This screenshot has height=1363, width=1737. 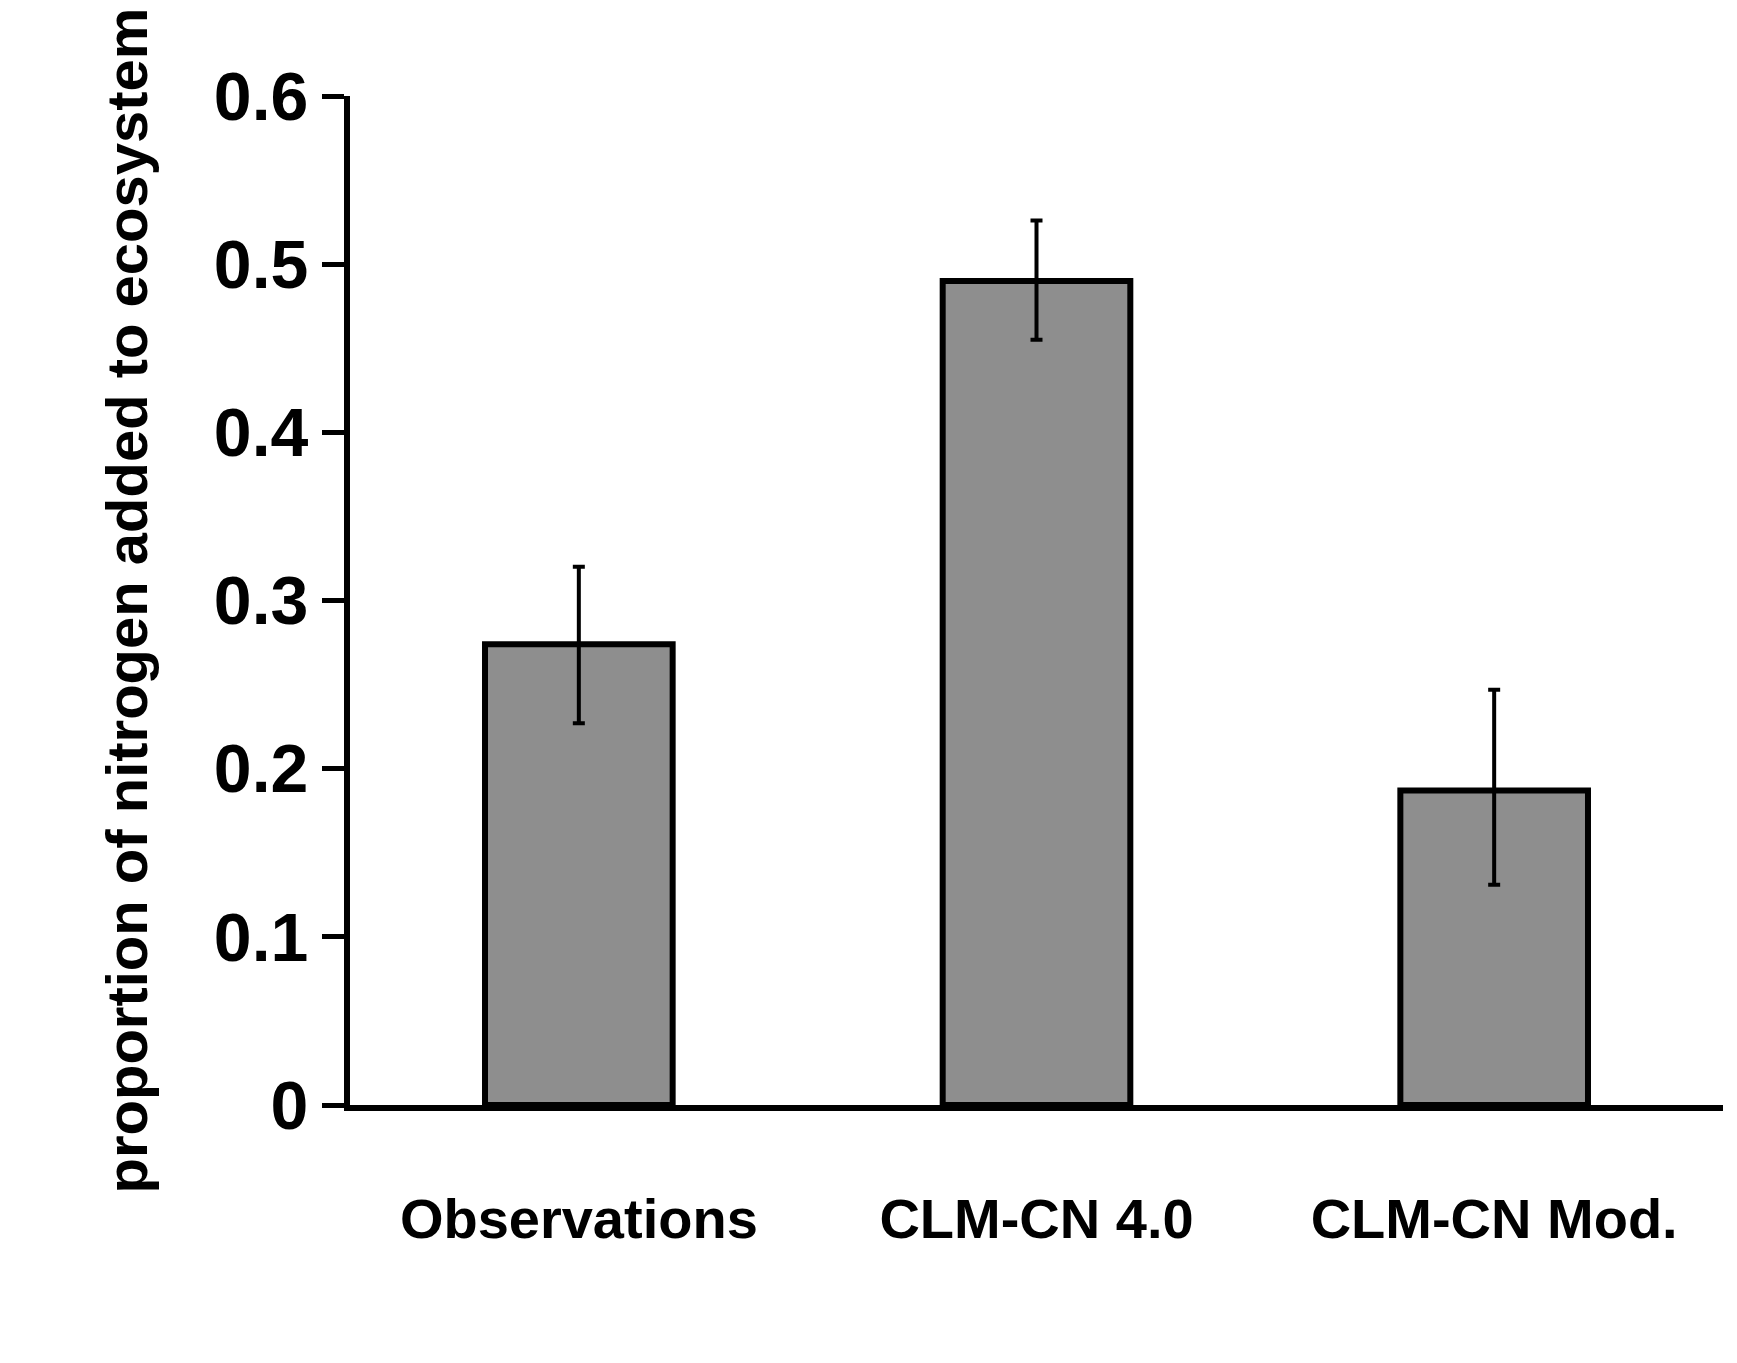 I want to click on y-axis-title: proportion of nitrogen added to ecosystem, so click(x=126, y=600).